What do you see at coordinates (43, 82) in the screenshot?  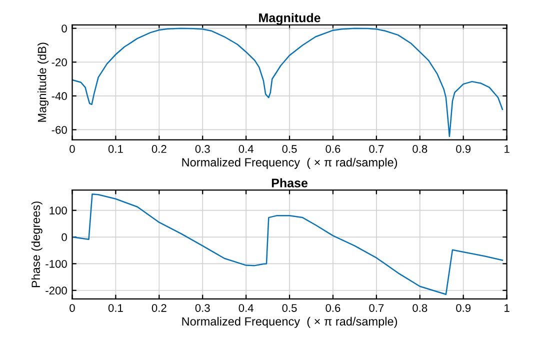 I see `y-axis-title: Magnitude (dB)` at bounding box center [43, 82].